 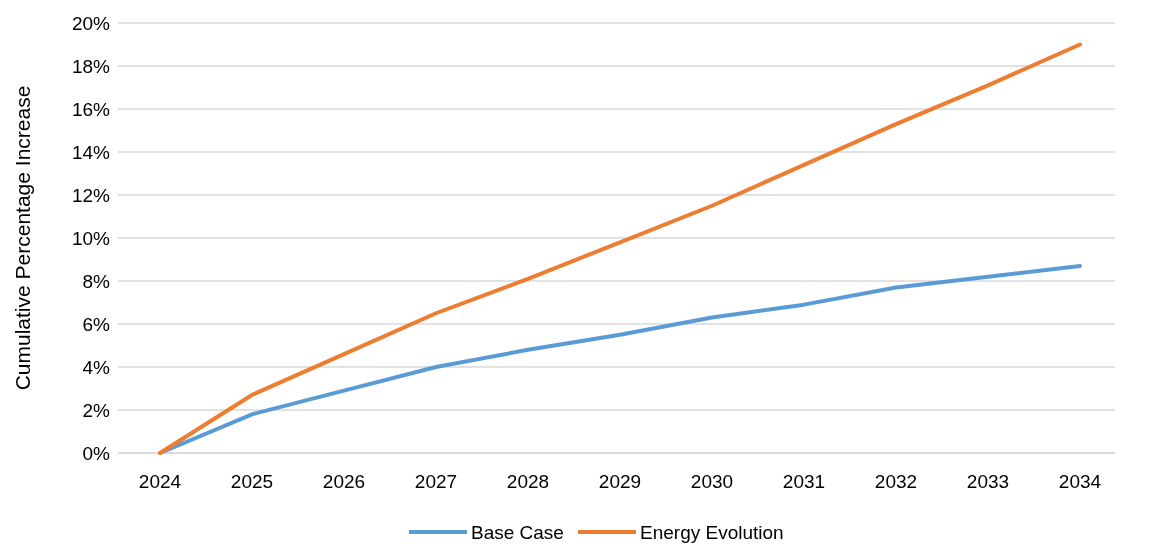 What do you see at coordinates (988, 481) in the screenshot?
I see `x-tick-label: 2033` at bounding box center [988, 481].